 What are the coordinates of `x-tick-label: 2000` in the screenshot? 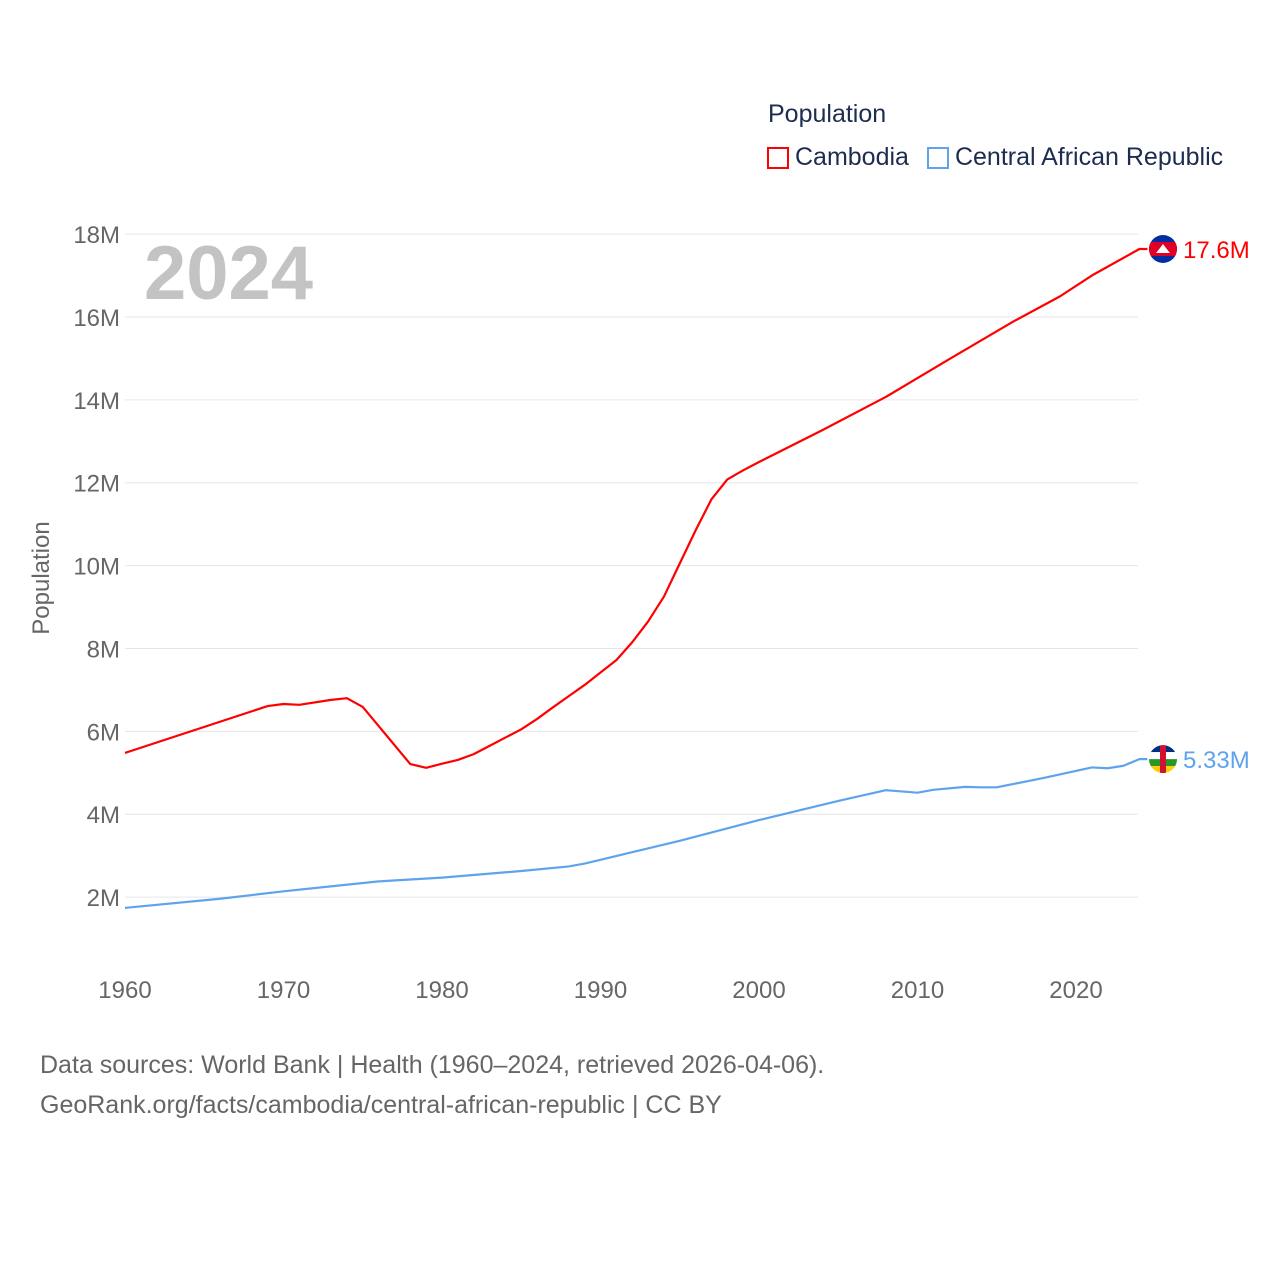 It's located at (758, 990).